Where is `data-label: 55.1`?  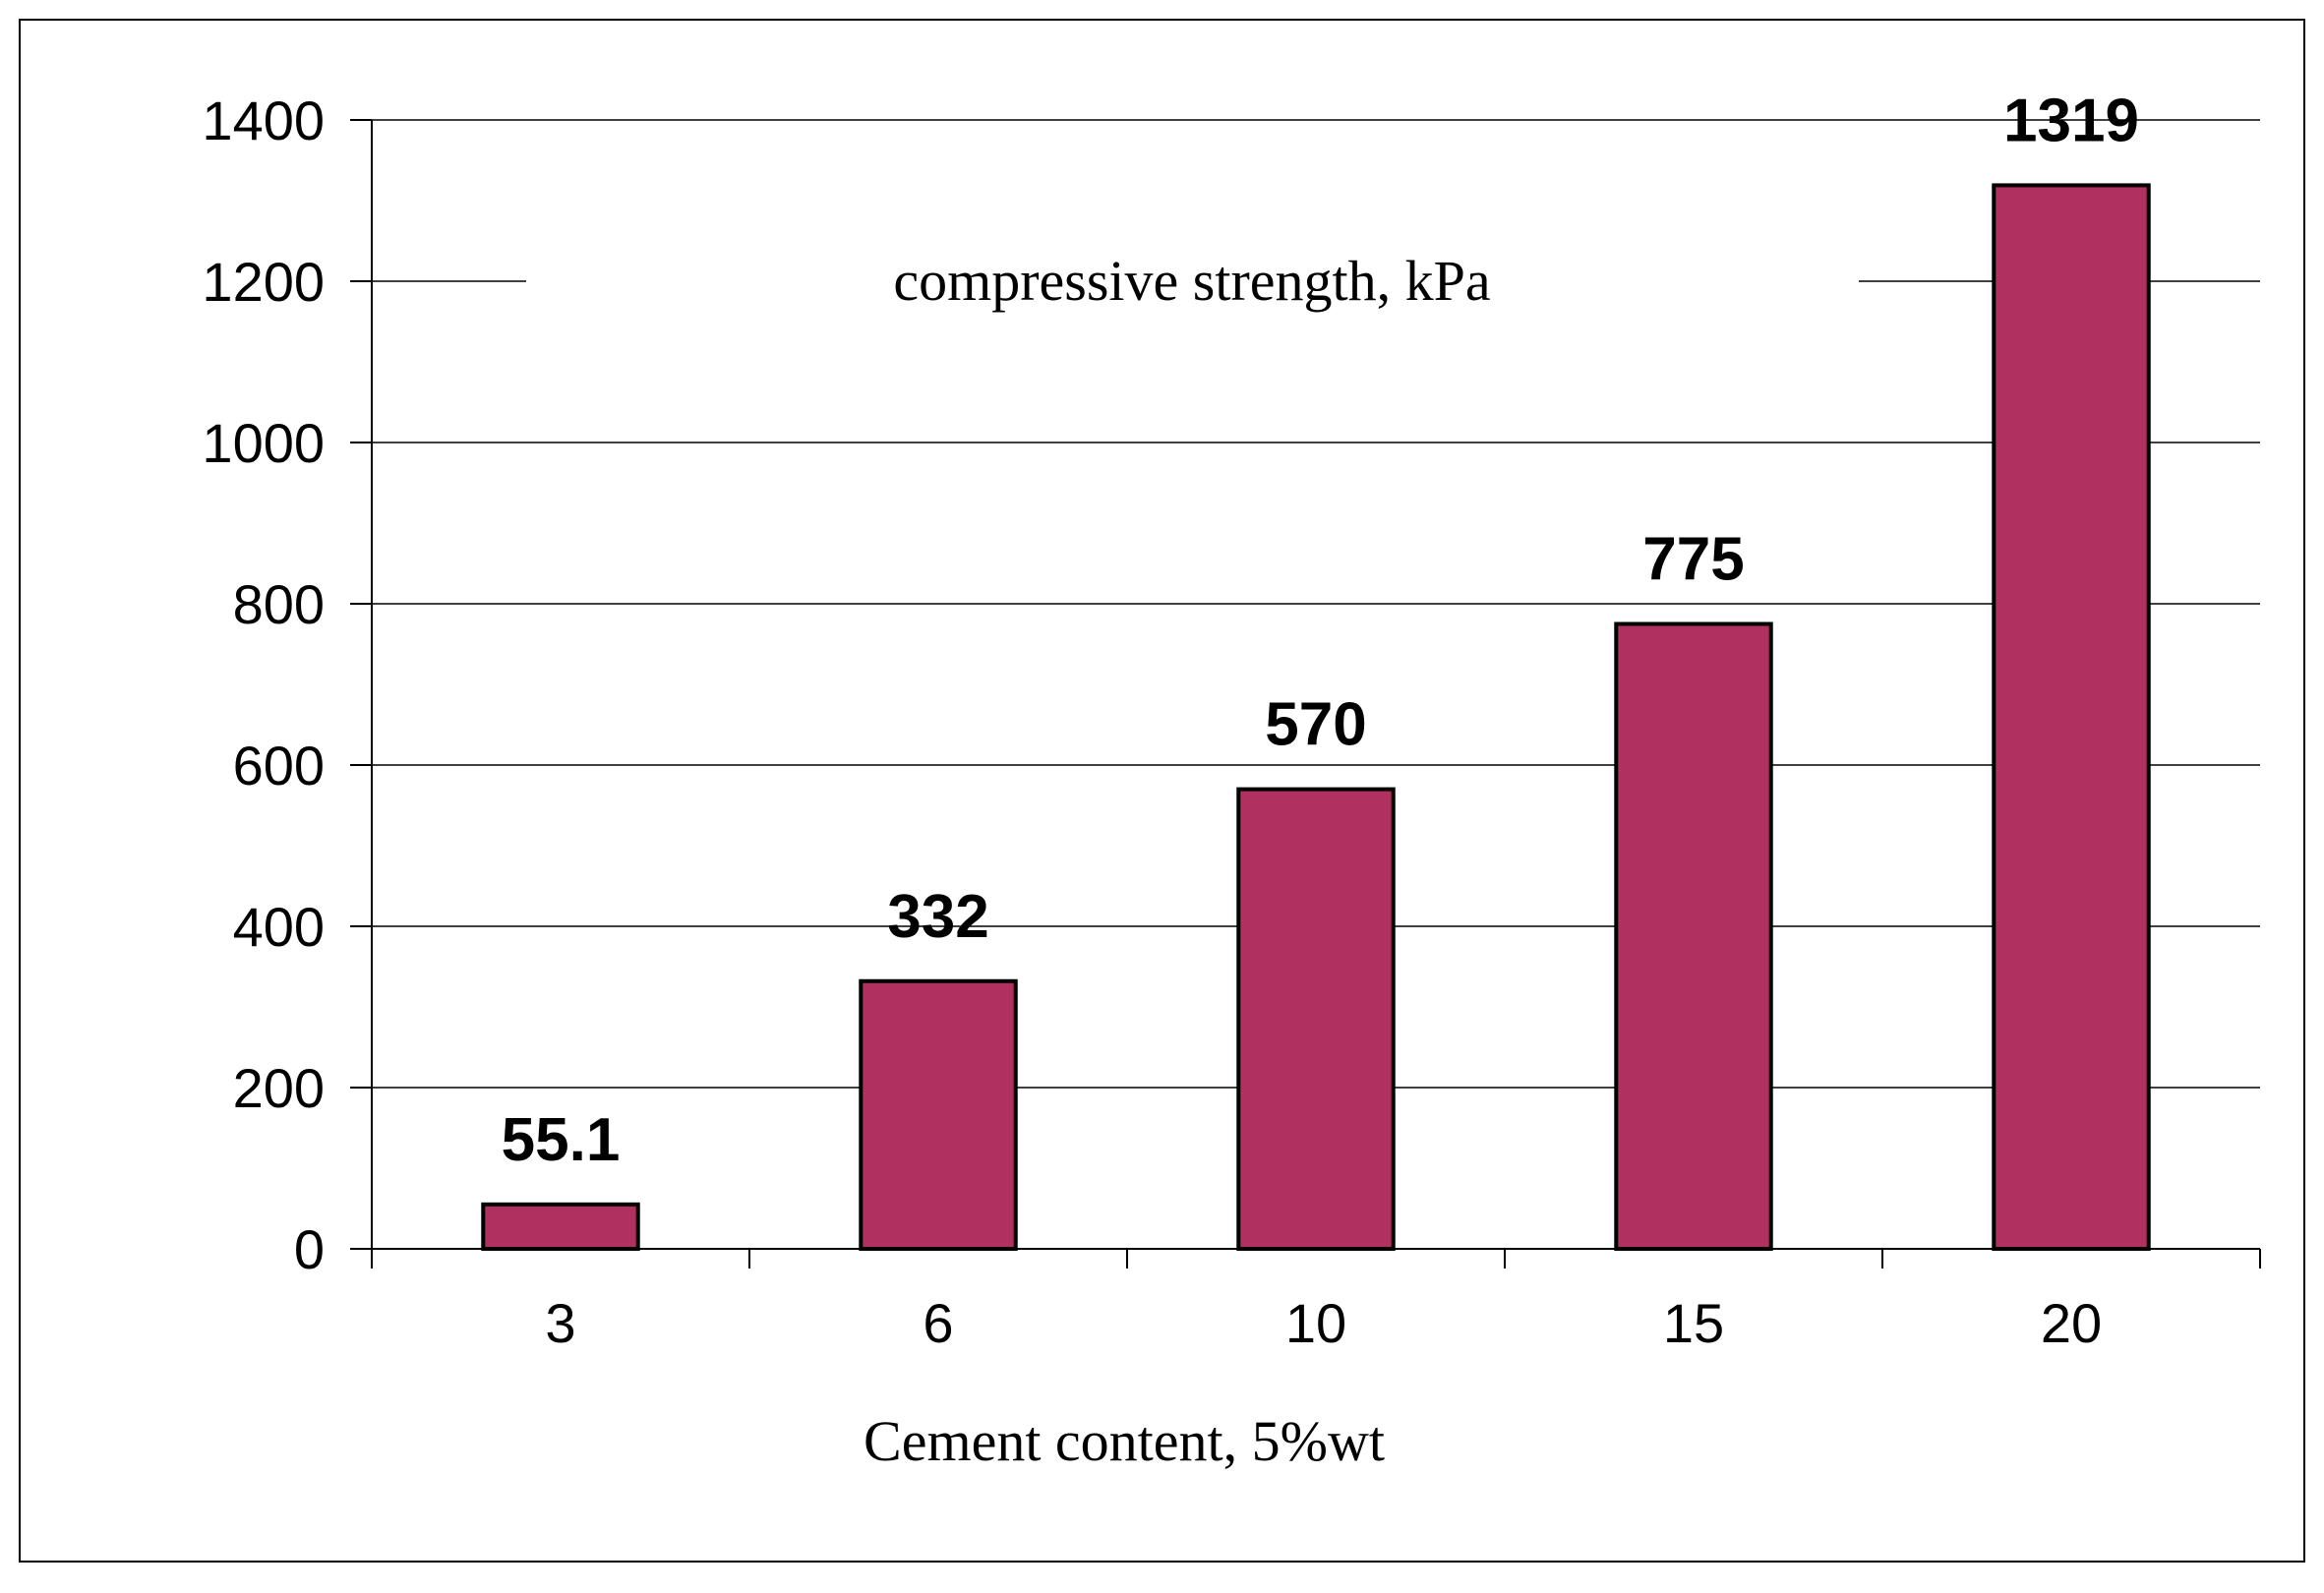
data-label: 55.1 is located at coordinates (561, 1140).